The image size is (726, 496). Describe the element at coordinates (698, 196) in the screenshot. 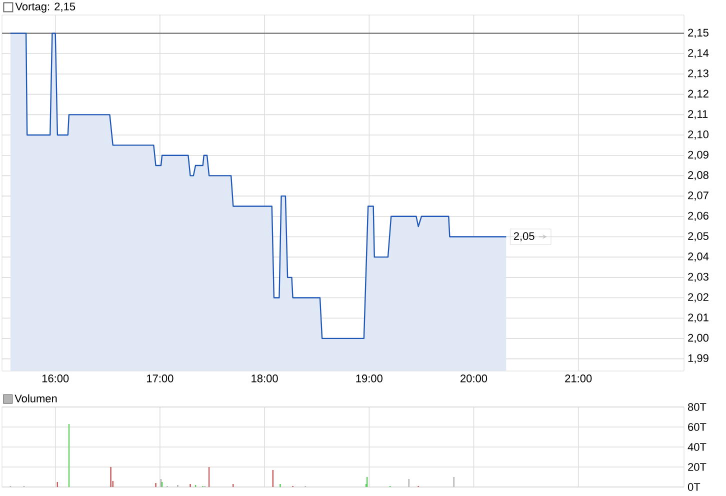

I see `y-tick-label: 2,07` at that location.